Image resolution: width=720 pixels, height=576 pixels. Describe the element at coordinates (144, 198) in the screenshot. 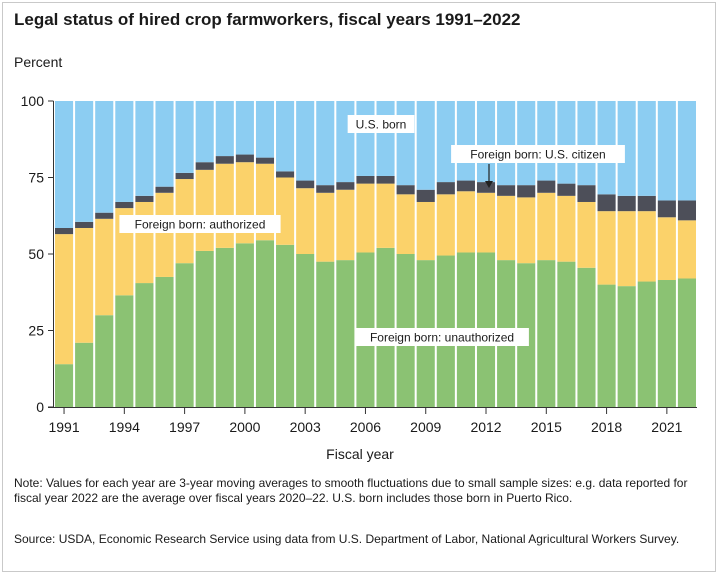

I see `bar-segment-1995-s2` at that location.